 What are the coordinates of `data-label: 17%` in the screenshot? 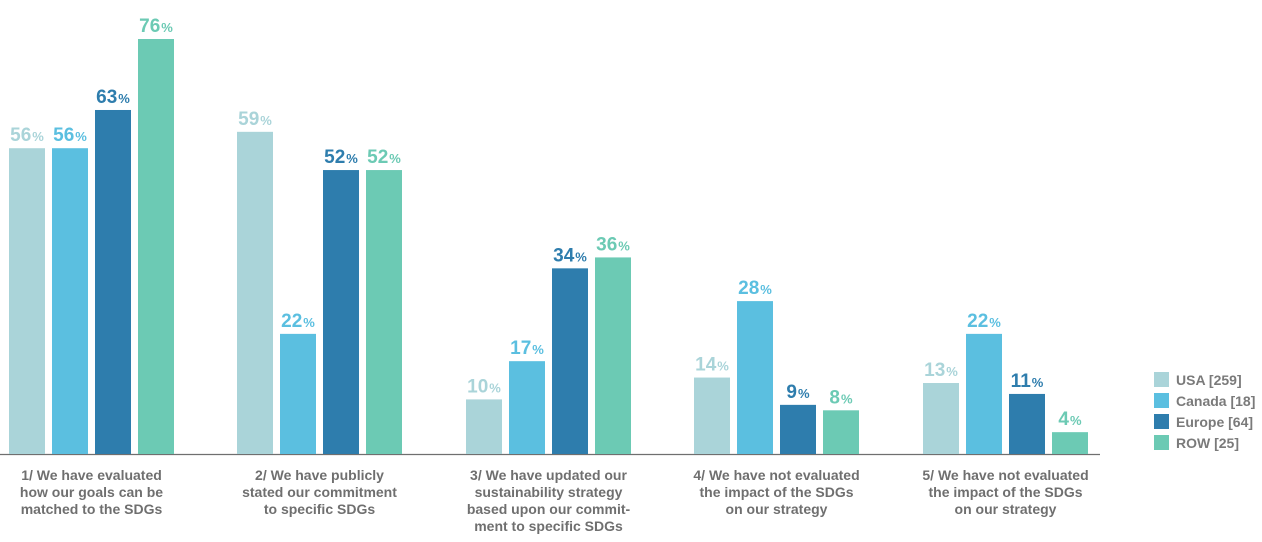 It's located at (527, 348).